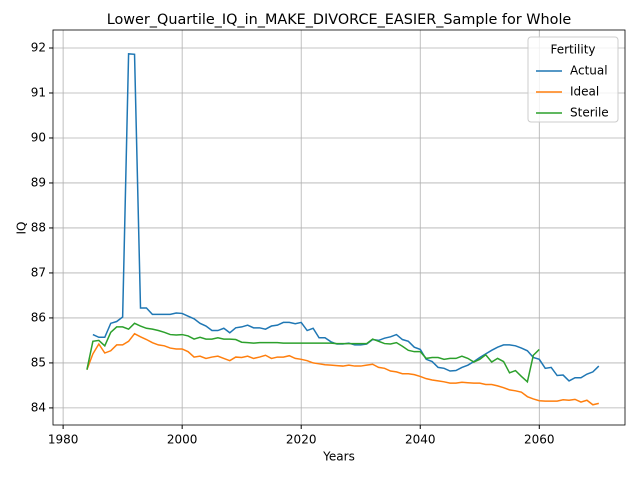 The height and width of the screenshot is (484, 640). What do you see at coordinates (38, 92) in the screenshot?
I see `y-tick-label: 91` at bounding box center [38, 92].